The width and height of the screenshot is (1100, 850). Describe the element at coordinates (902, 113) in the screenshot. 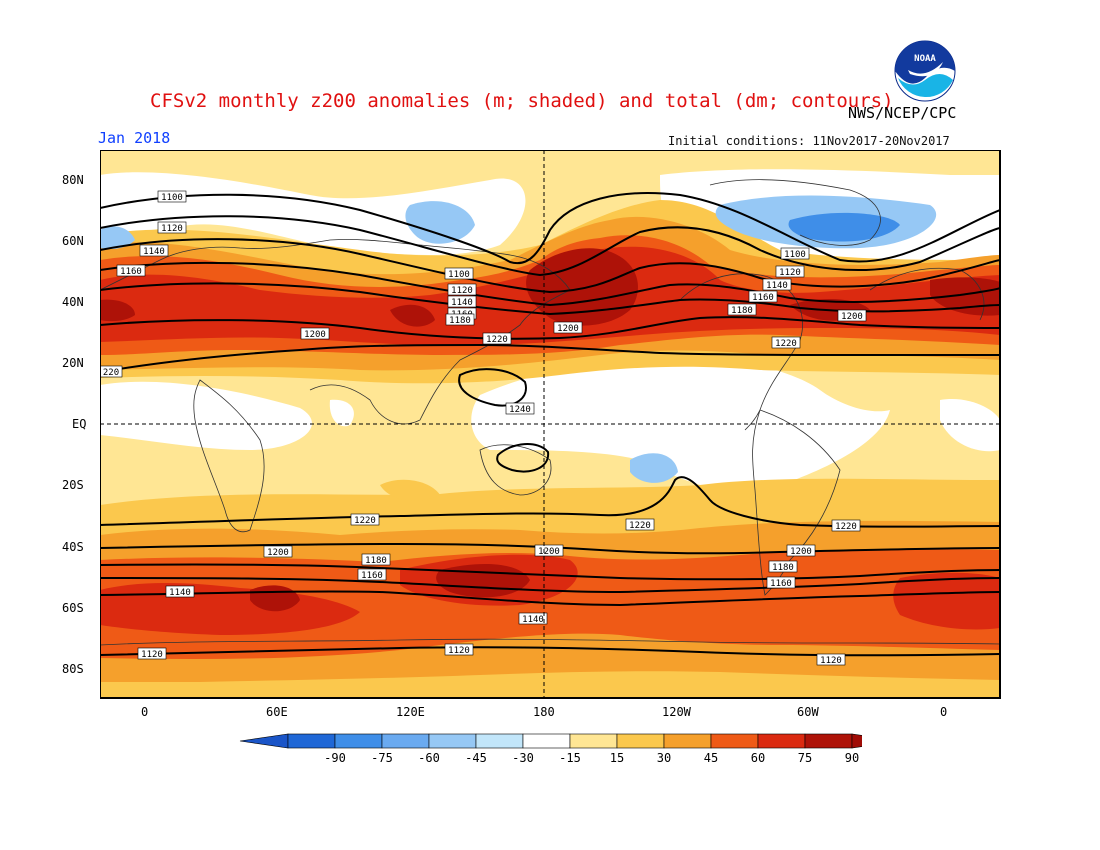

I see `agency-label: NWS/NCEP/CPC` at that location.